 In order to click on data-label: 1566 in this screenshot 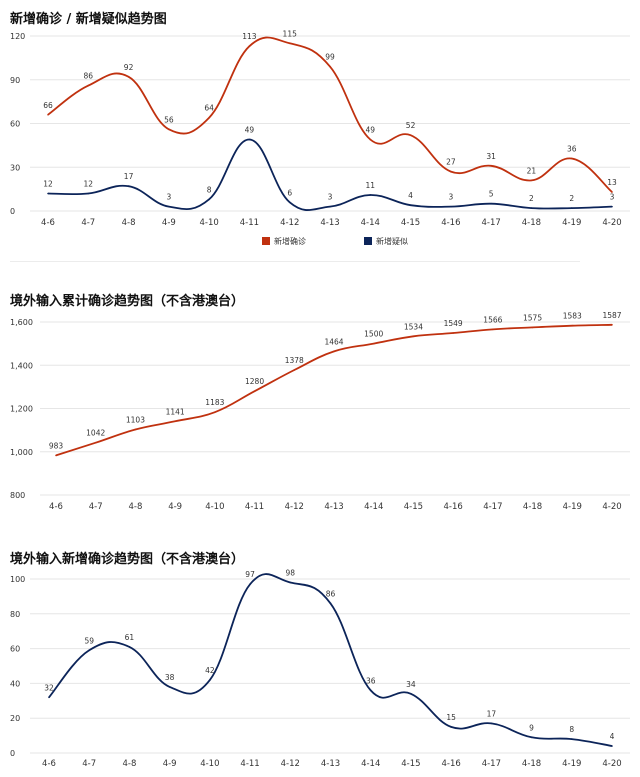, I will do `click(492, 319)`.